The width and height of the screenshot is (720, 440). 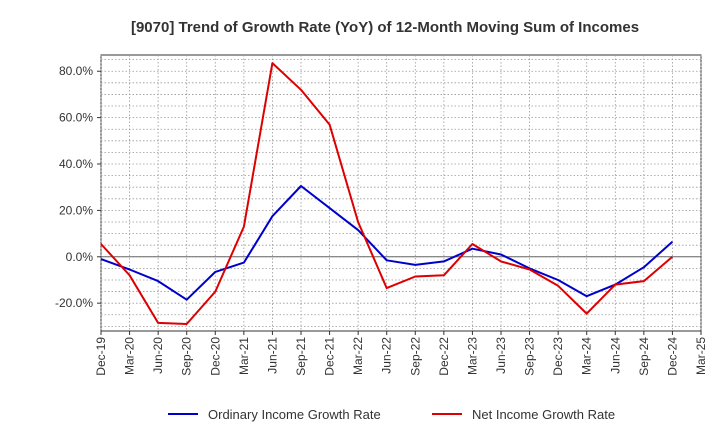 What do you see at coordinates (701, 356) in the screenshot?
I see `x-tick-label: Mar-25` at bounding box center [701, 356].